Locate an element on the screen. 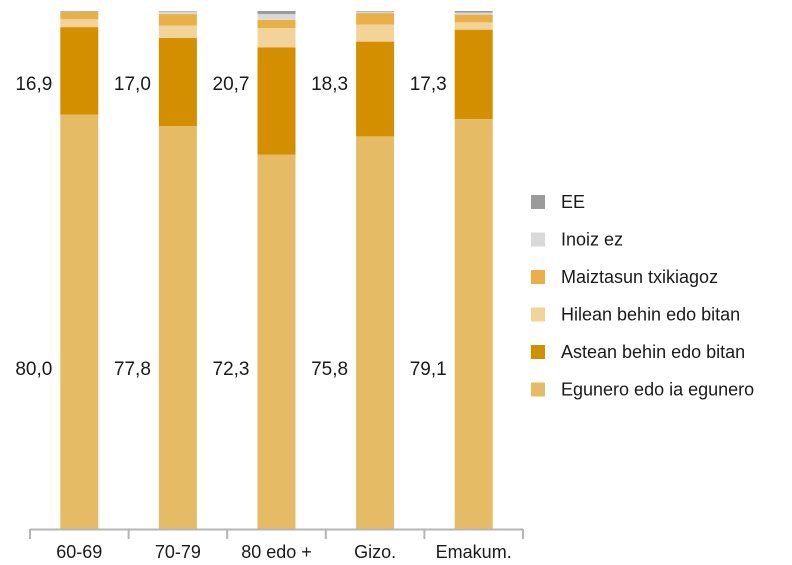  legend-swatch-hilean-behin-edo-bitan is located at coordinates (538, 314).